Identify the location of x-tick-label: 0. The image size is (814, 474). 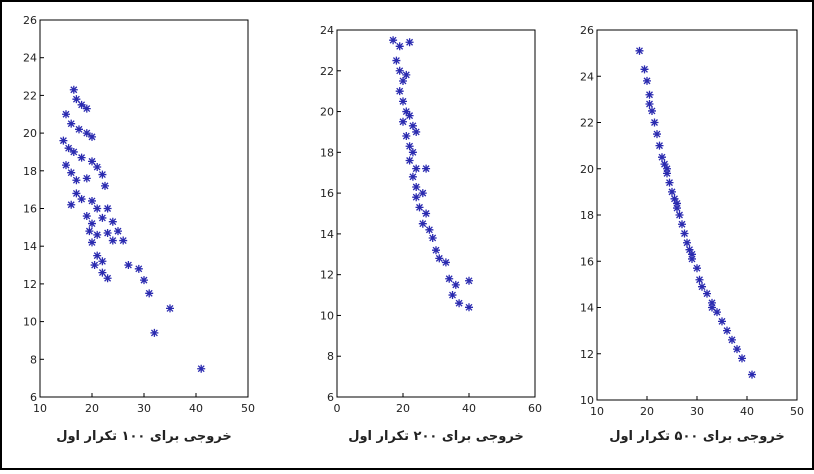
(337, 408).